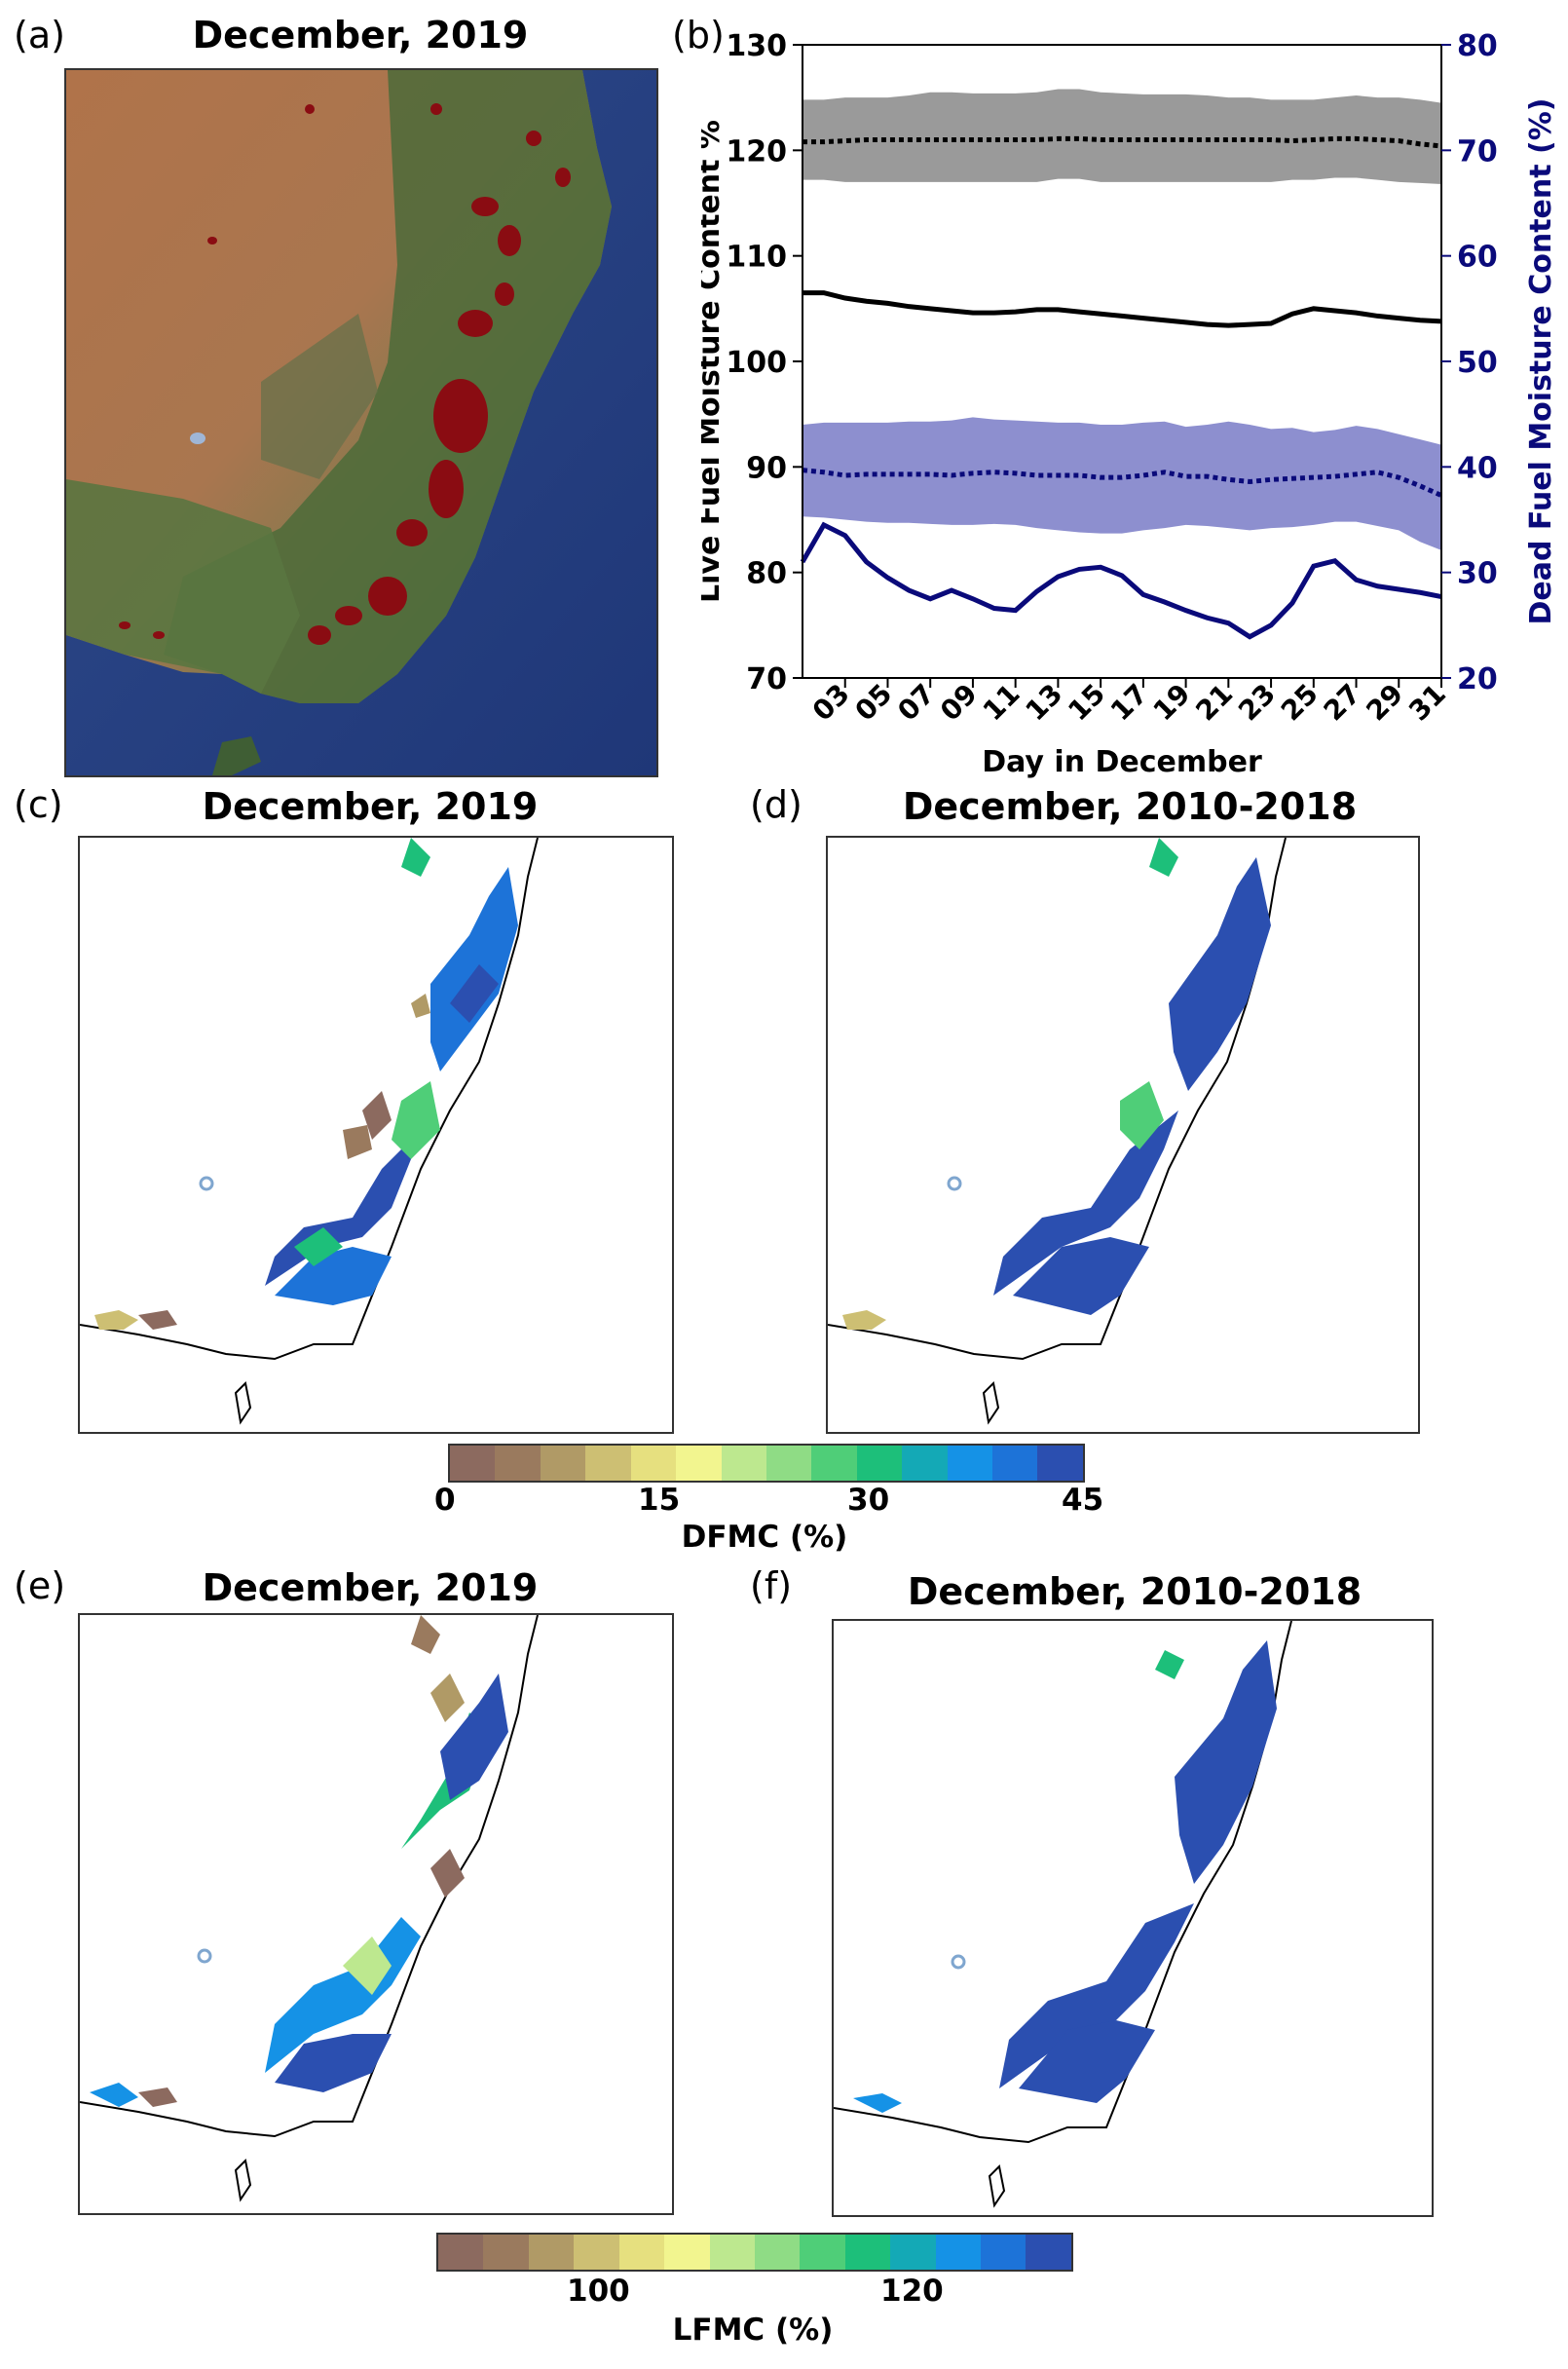 The image size is (1568, 2369). Describe the element at coordinates (1002, 703) in the screenshot. I see `x-tick-label: 11` at that location.